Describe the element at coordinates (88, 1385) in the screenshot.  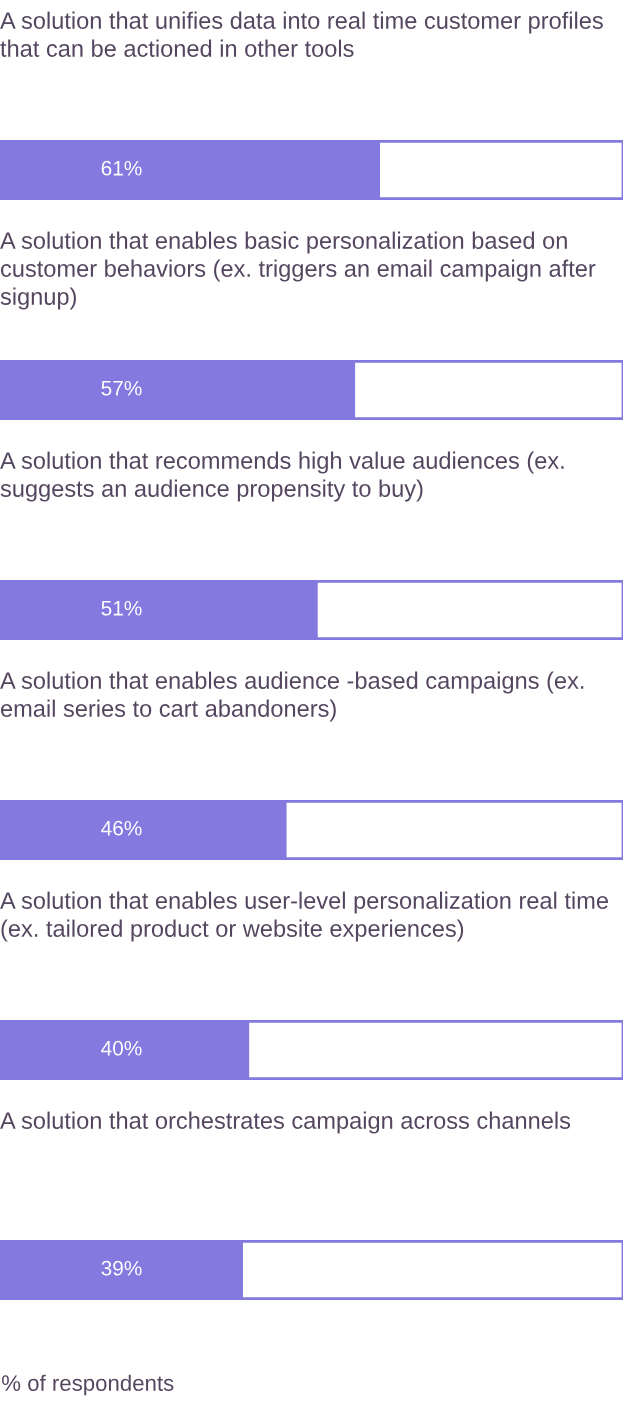
I see `text: % of respondents` at that location.